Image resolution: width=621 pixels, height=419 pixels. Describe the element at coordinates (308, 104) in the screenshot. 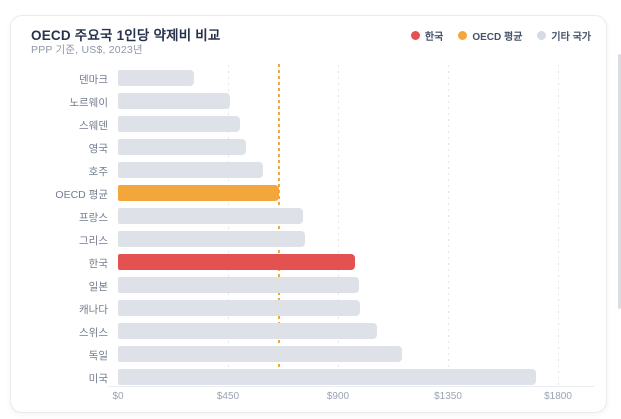

I see `bar-row-norway: 노르웨이` at that location.